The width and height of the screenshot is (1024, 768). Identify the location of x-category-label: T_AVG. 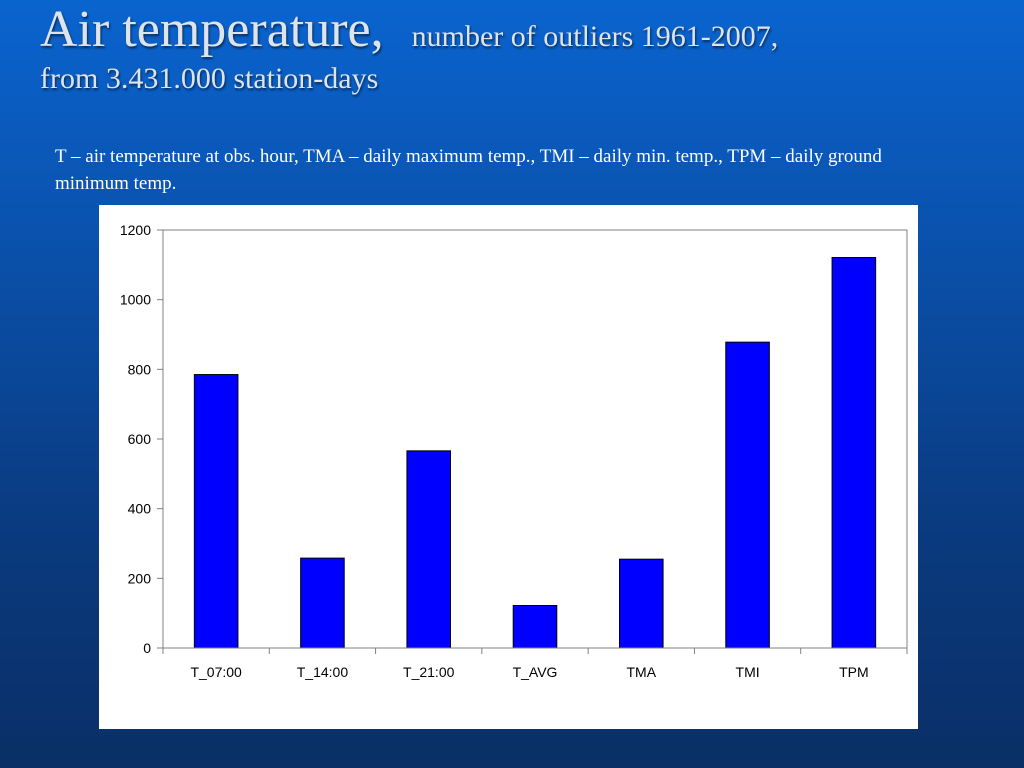
(535, 672).